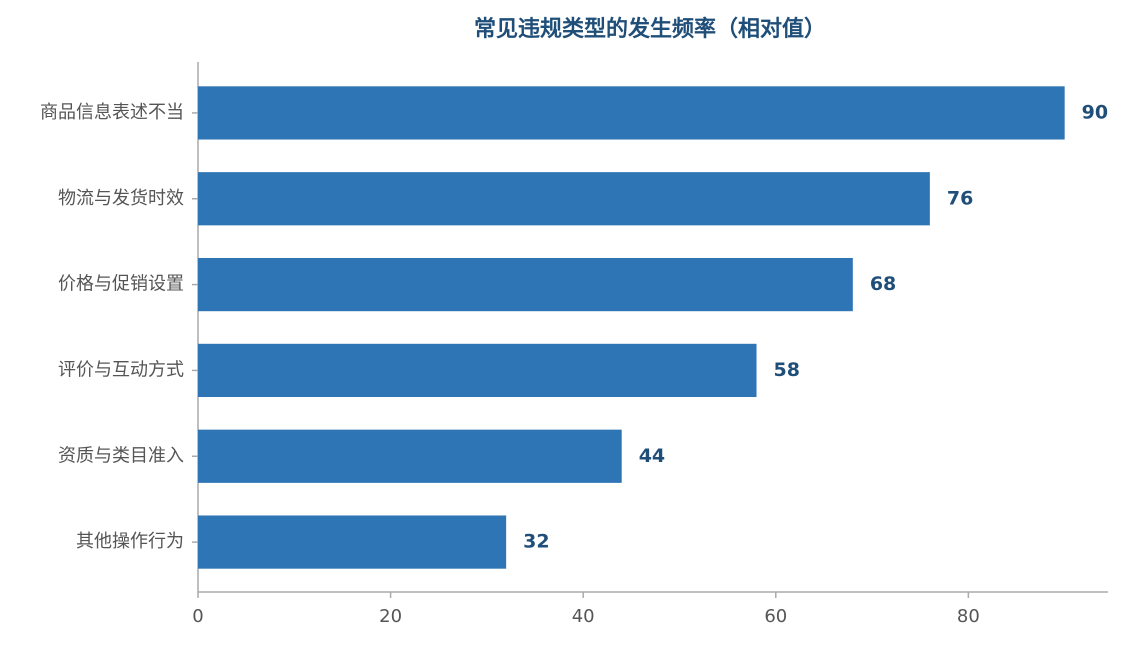 This screenshot has width=1124, height=645. What do you see at coordinates (883, 284) in the screenshot?
I see `value-label: 68` at bounding box center [883, 284].